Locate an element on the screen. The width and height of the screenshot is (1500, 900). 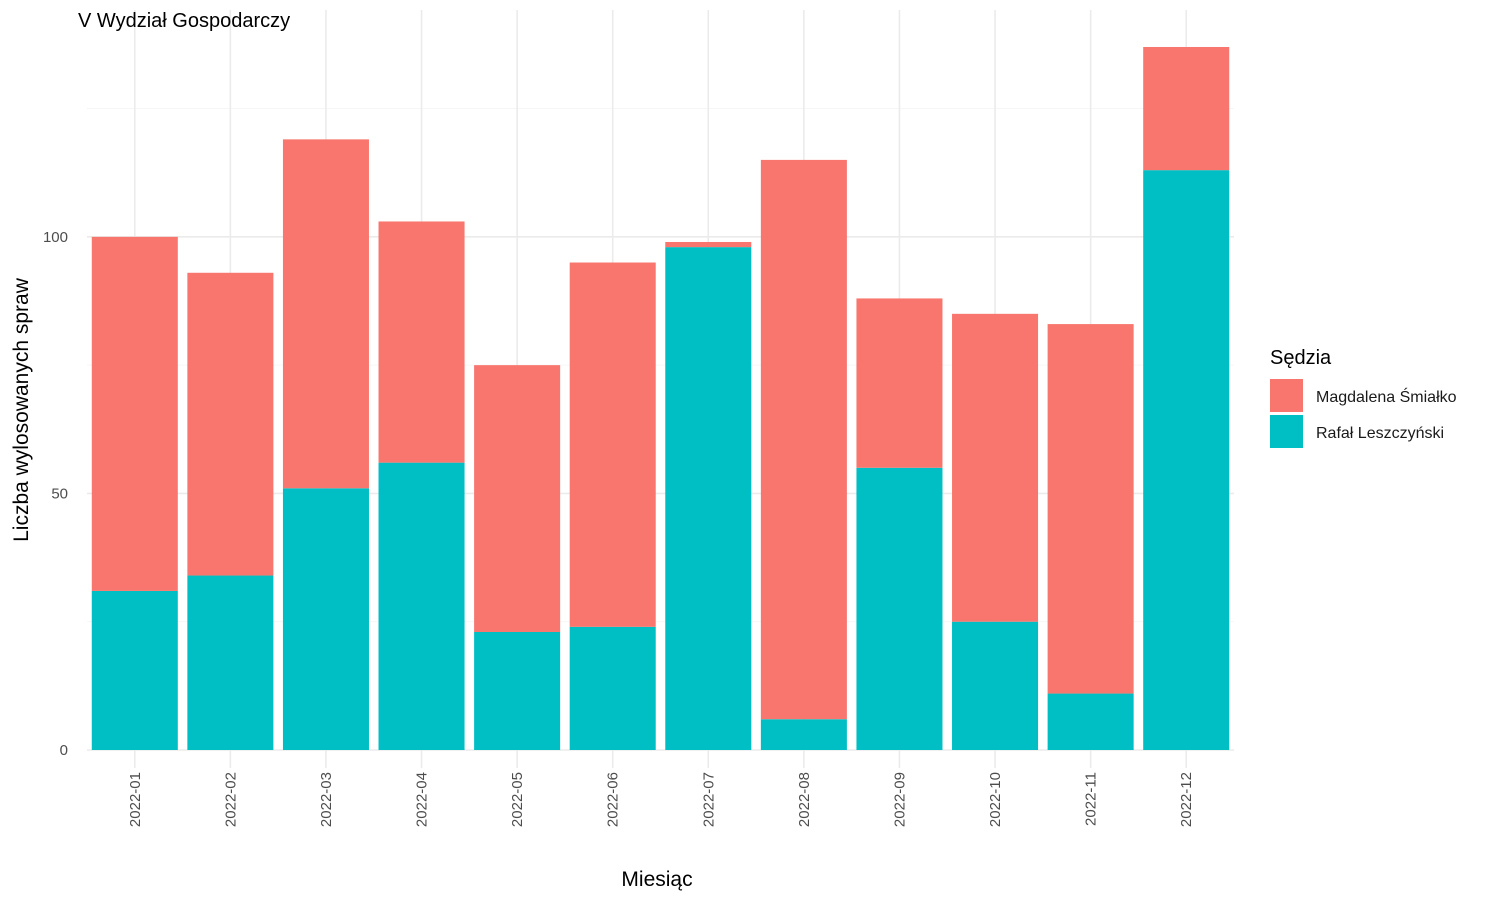
x-tick-label: 2022-12 is located at coordinates (1186, 799).